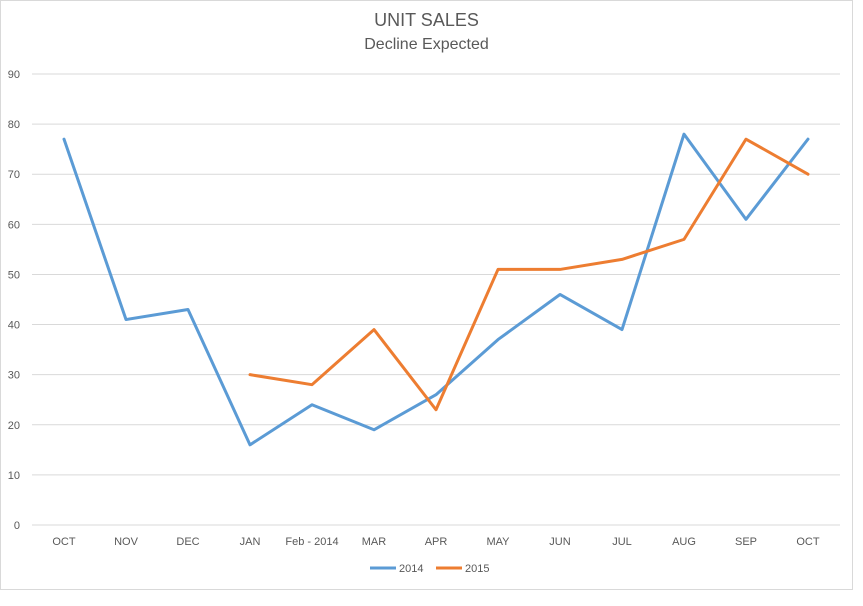  Describe the element at coordinates (684, 542) in the screenshot. I see `x-tick-label: AUG` at that location.